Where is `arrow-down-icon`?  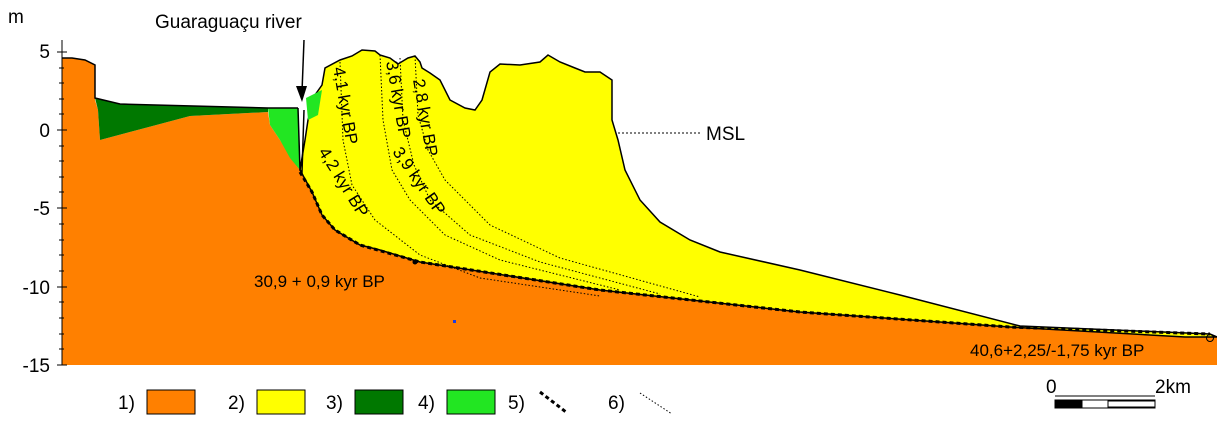
arrow-down-icon is located at coordinates (301, 94).